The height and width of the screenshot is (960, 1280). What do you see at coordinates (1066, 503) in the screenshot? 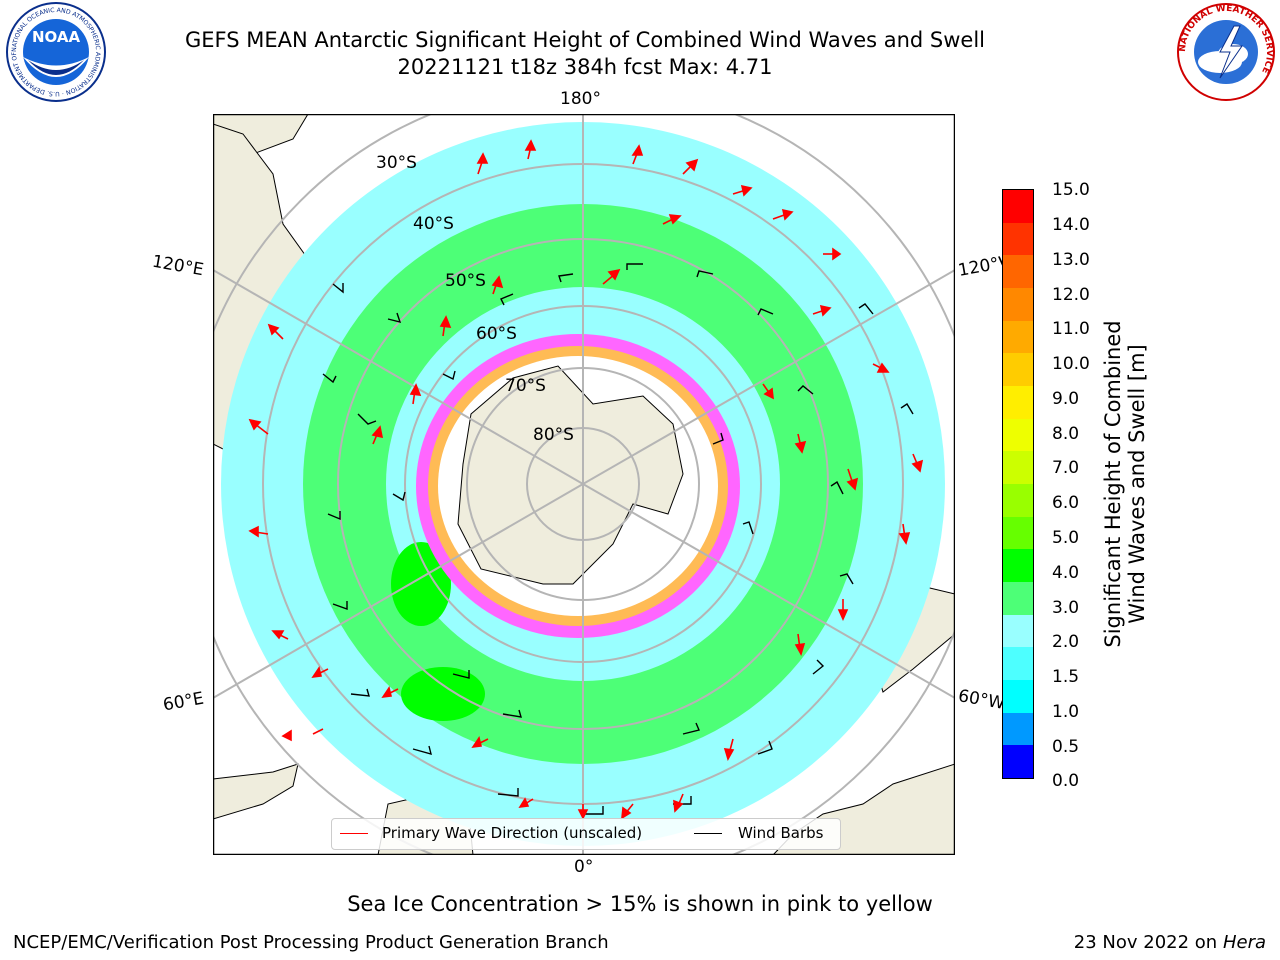
I see `colorbar-tick: 6.0` at bounding box center [1066, 503].